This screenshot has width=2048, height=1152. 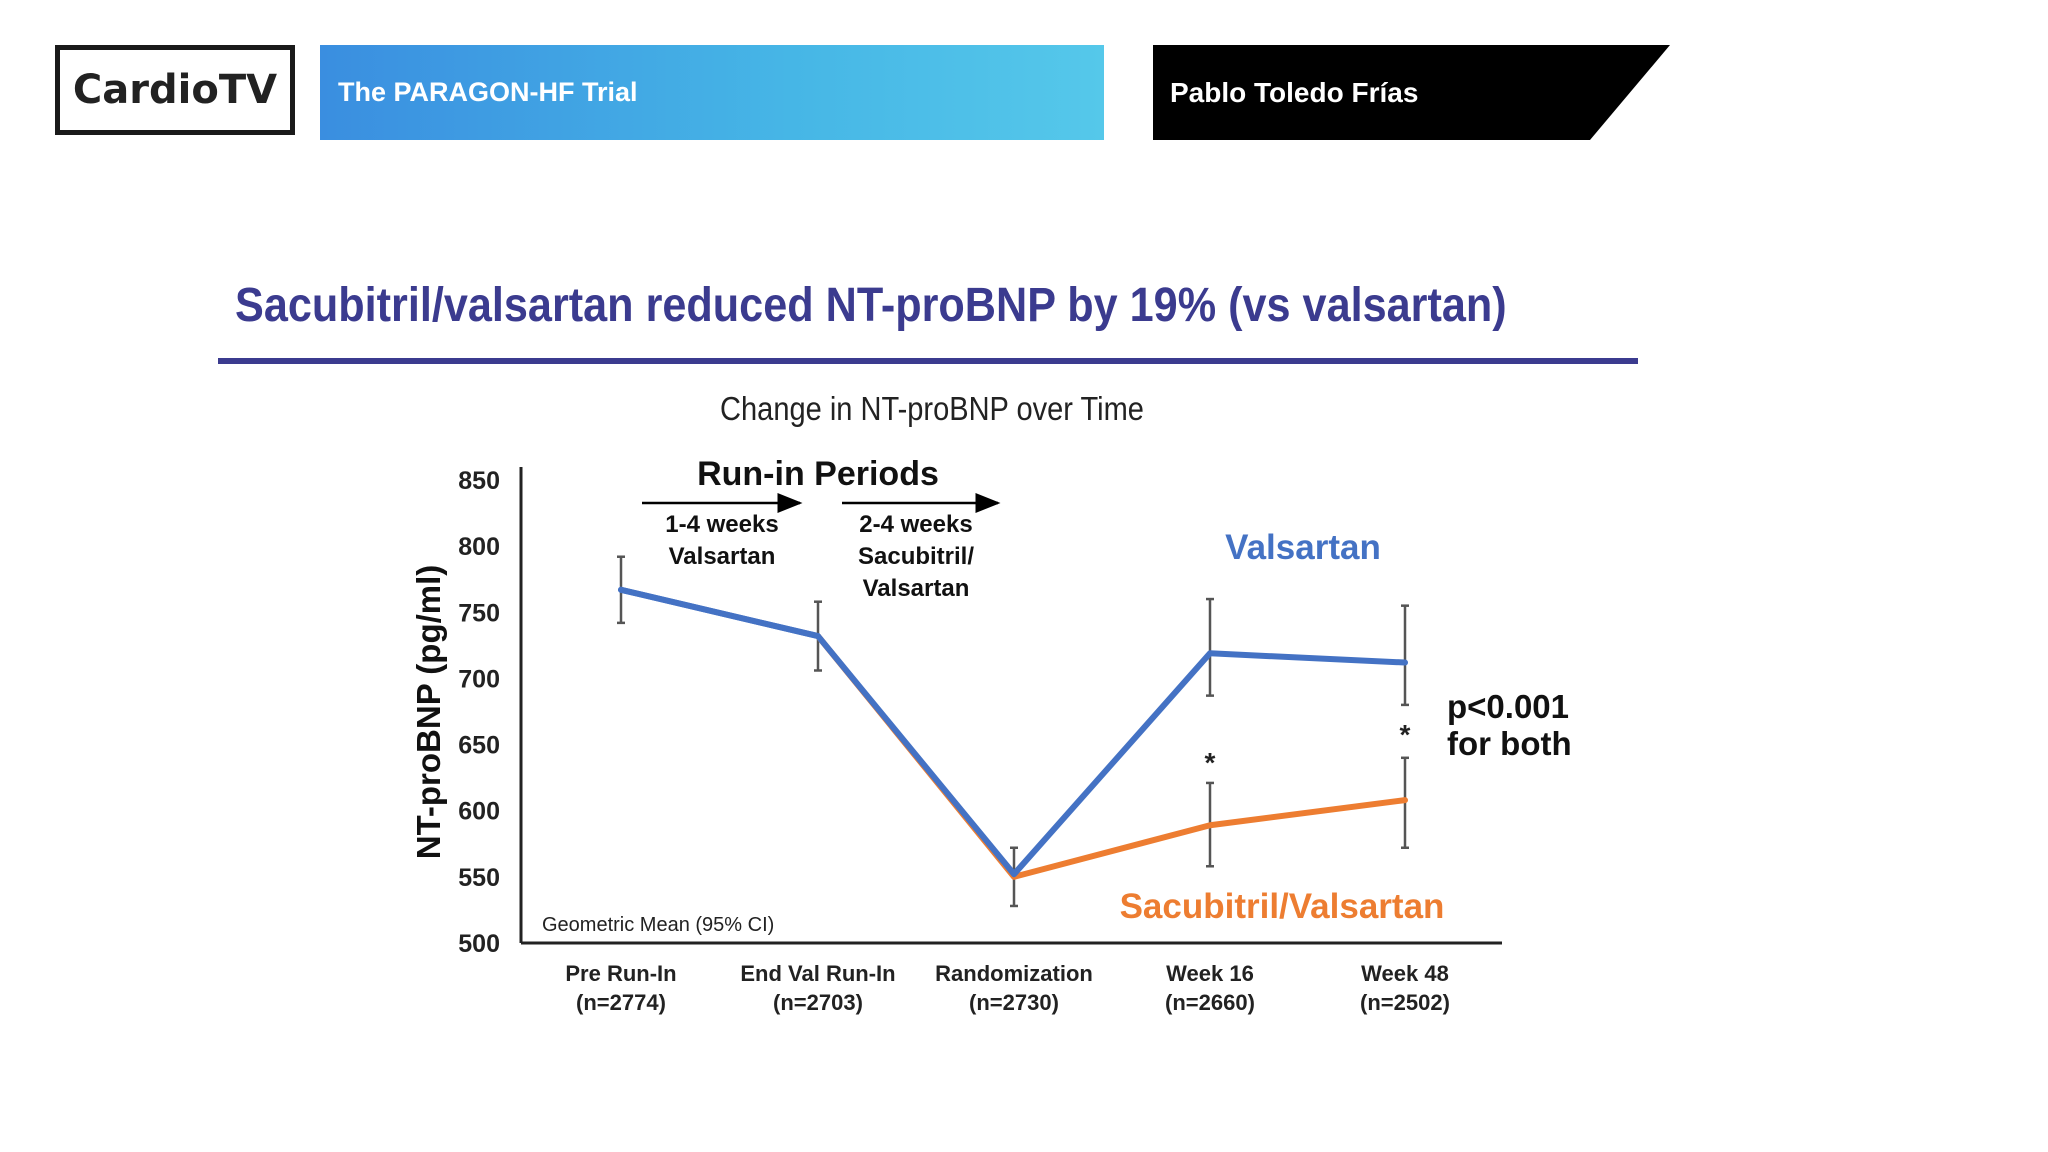 I want to click on y-tick-label: 750, so click(x=479, y=613).